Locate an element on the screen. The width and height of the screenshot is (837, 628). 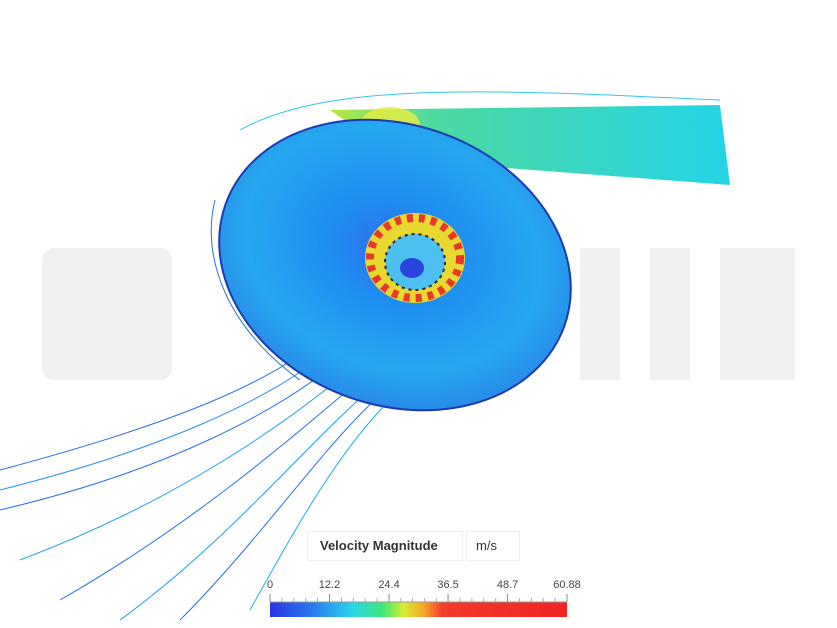
tick-label: 12.2 is located at coordinates (329, 585).